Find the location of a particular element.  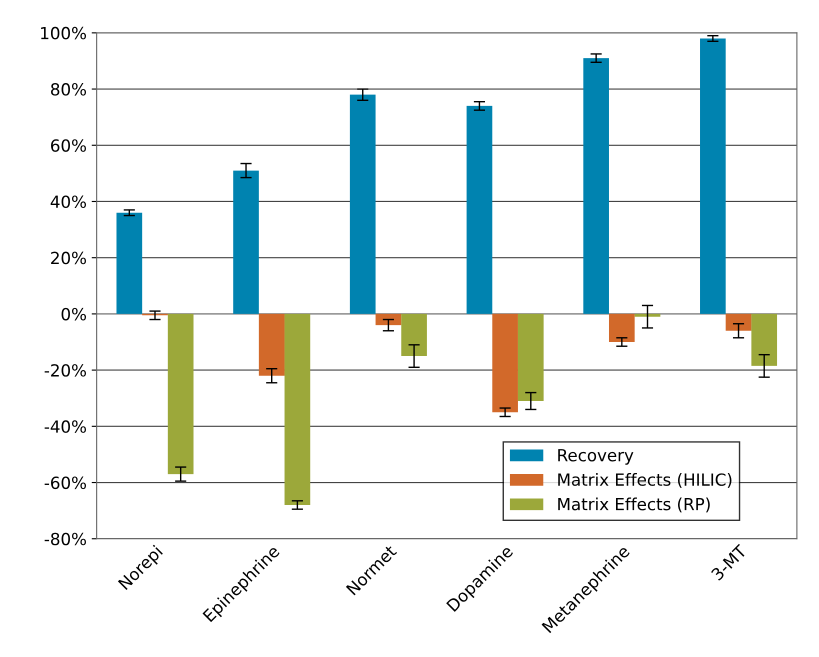

legend-label: Recovery is located at coordinates (596, 457).